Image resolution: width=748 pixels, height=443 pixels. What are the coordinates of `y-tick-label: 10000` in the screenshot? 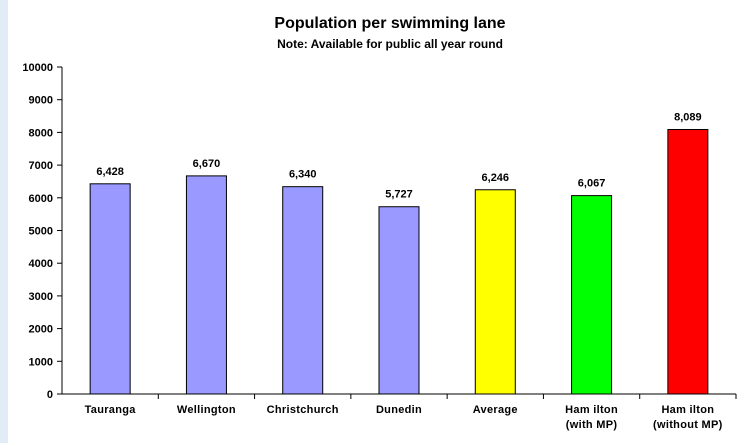 It's located at (37, 68).